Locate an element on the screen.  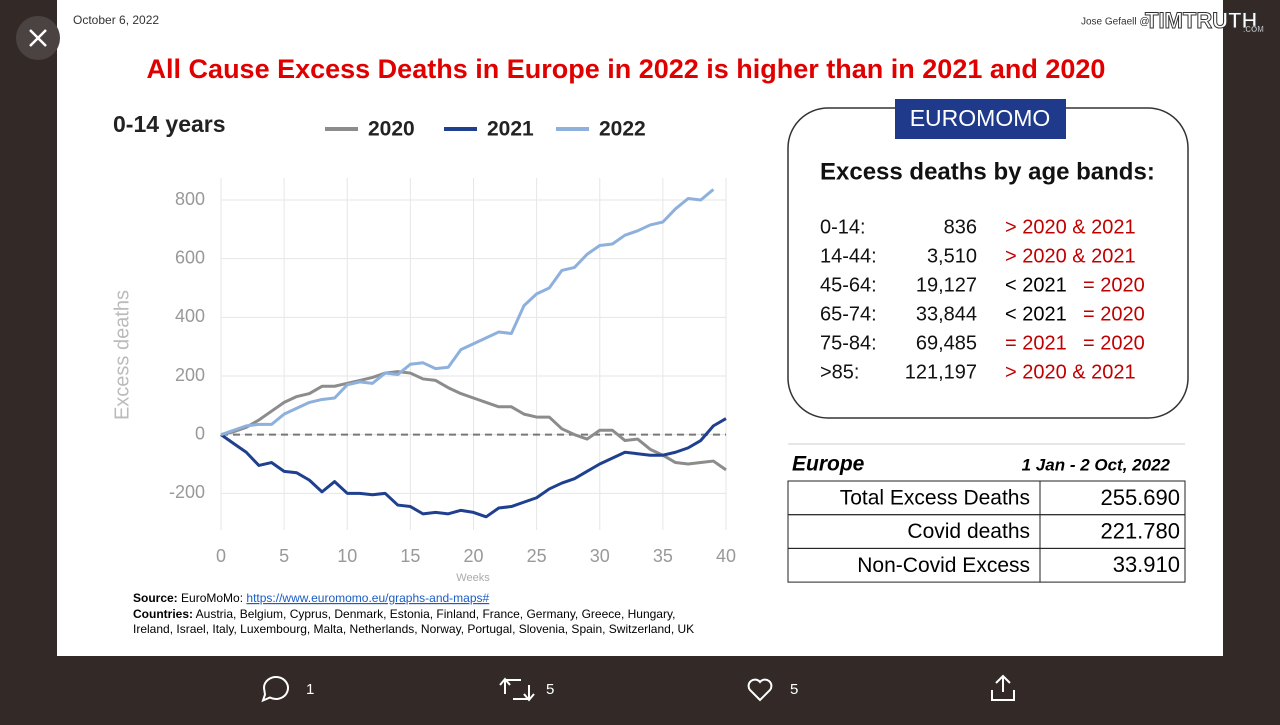
y-axis-label: Excess deaths is located at coordinates (122, 355).